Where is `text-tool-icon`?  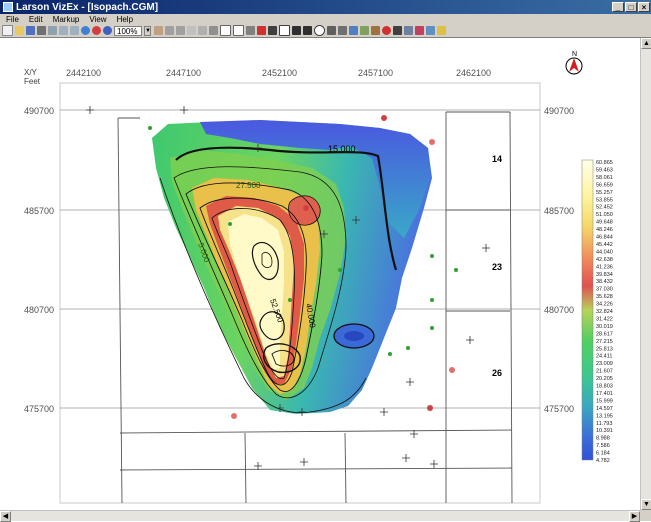
text-tool-icon is located at coordinates (296, 30).